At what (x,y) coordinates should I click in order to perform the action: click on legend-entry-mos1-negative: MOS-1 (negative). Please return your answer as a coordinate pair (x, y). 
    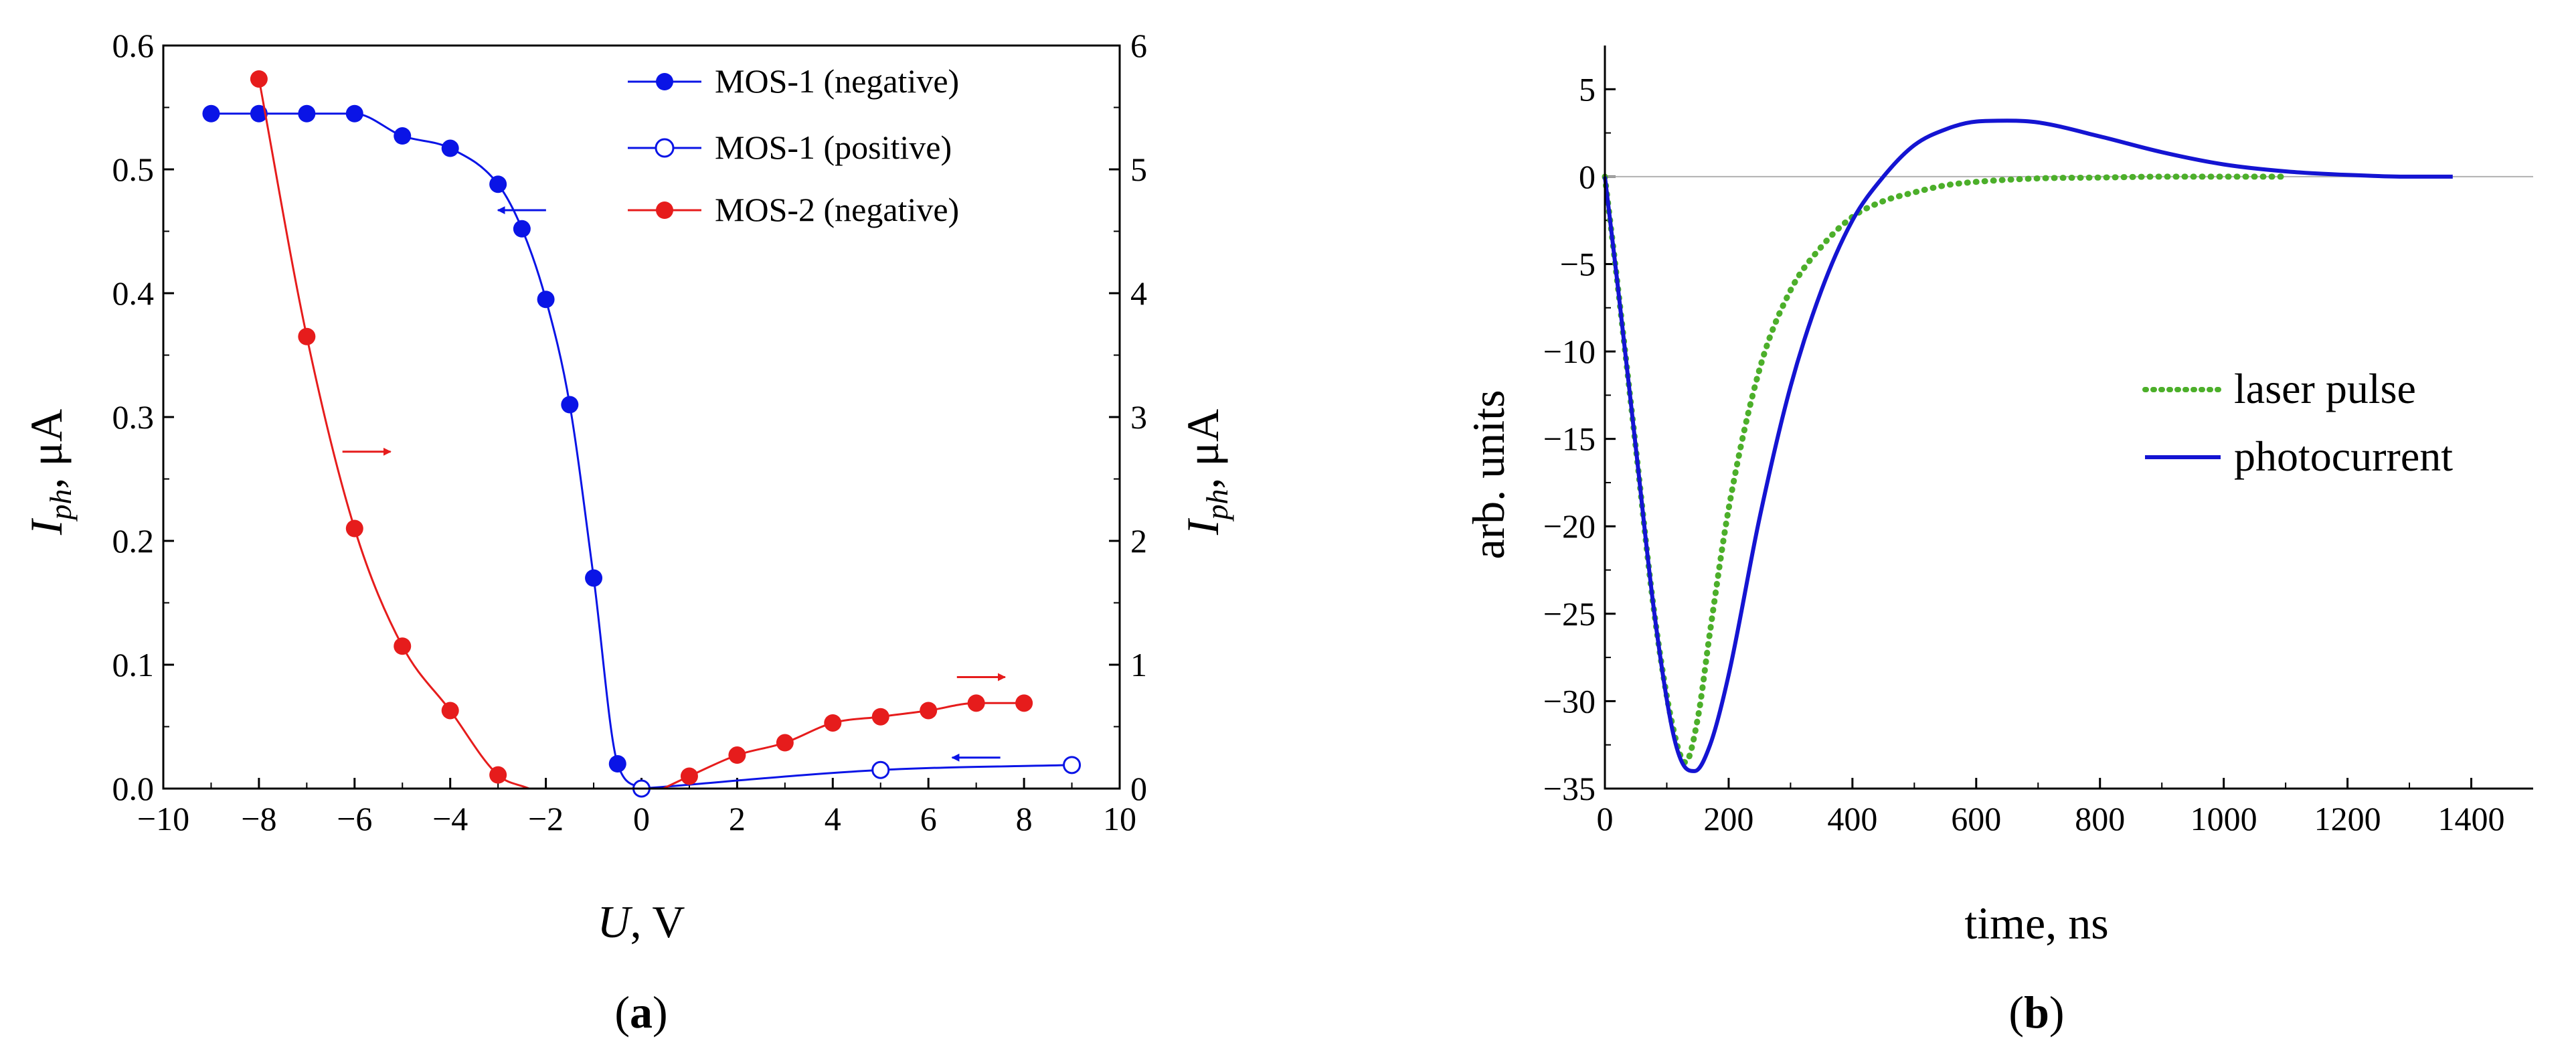
    Looking at the image, I should click on (793, 81).